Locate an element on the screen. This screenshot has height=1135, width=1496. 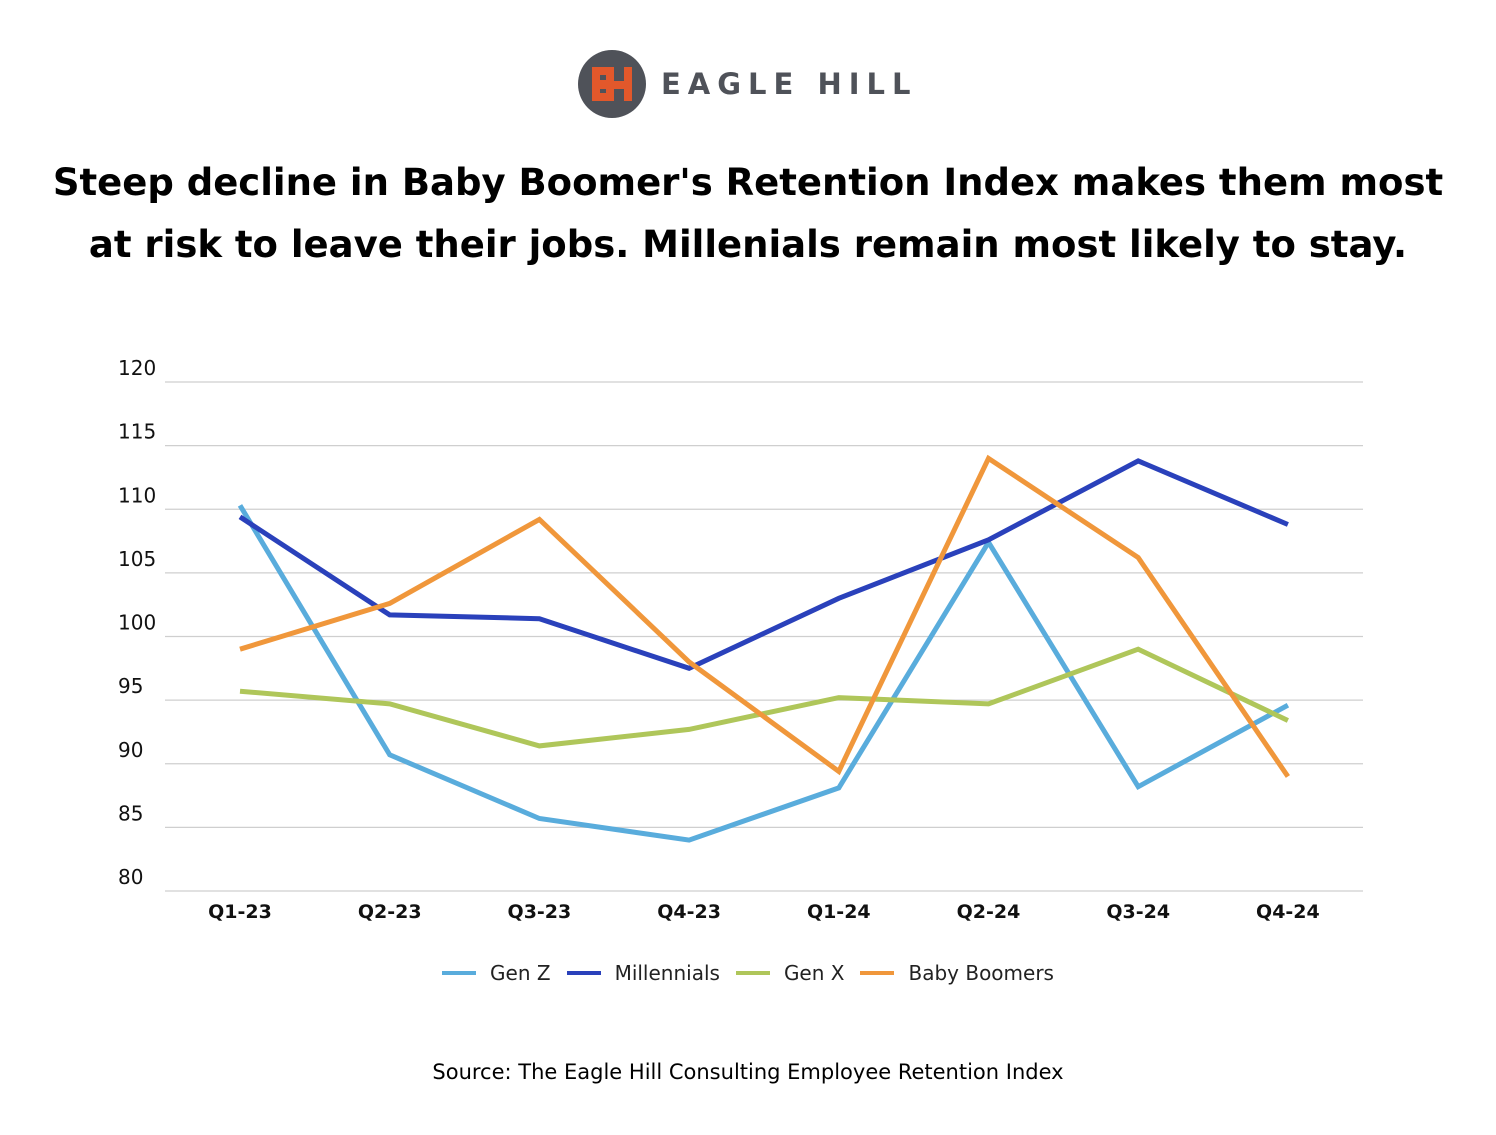
legend-item-gen-z: Gen Z is located at coordinates (496, 973).